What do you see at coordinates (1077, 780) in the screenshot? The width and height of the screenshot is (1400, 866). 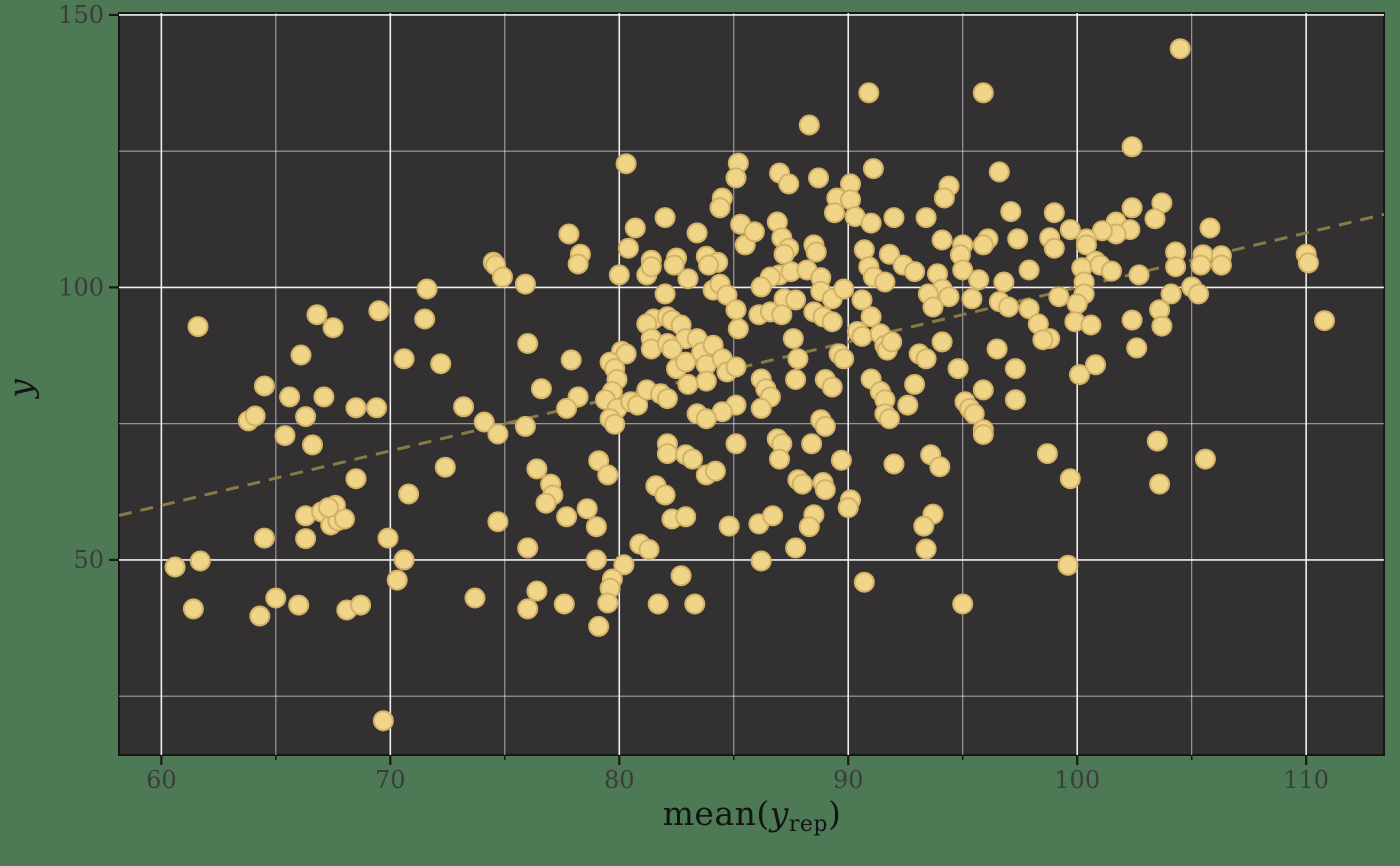 I see `x-tick-label: 100` at bounding box center [1077, 780].